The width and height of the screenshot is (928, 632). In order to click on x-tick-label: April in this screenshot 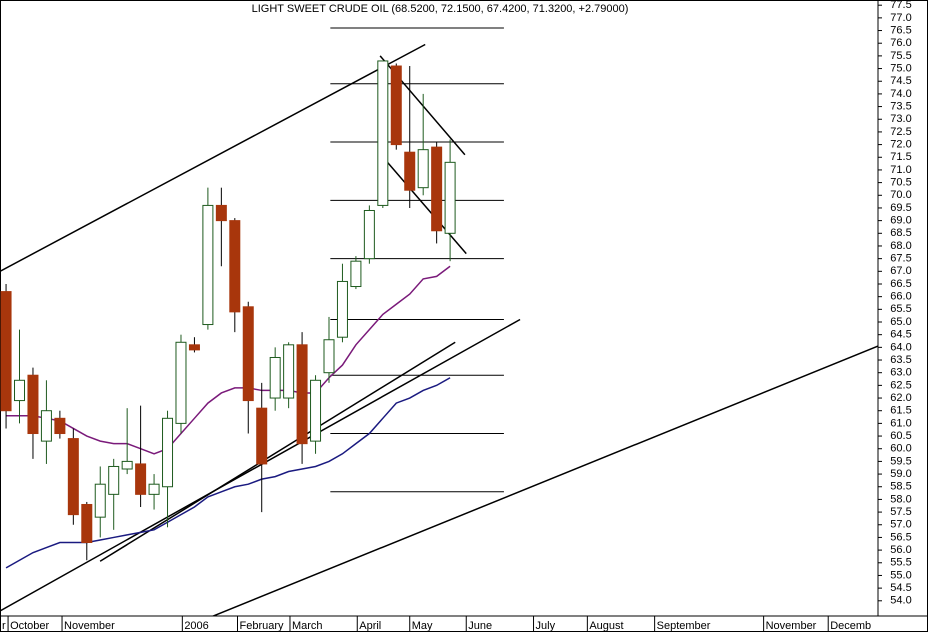, I will do `click(370, 626)`.